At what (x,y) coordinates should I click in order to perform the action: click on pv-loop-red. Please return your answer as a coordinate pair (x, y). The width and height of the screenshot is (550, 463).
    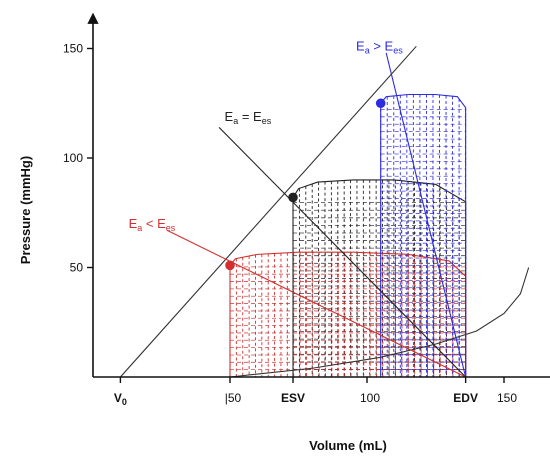
    Looking at the image, I should click on (348, 314).